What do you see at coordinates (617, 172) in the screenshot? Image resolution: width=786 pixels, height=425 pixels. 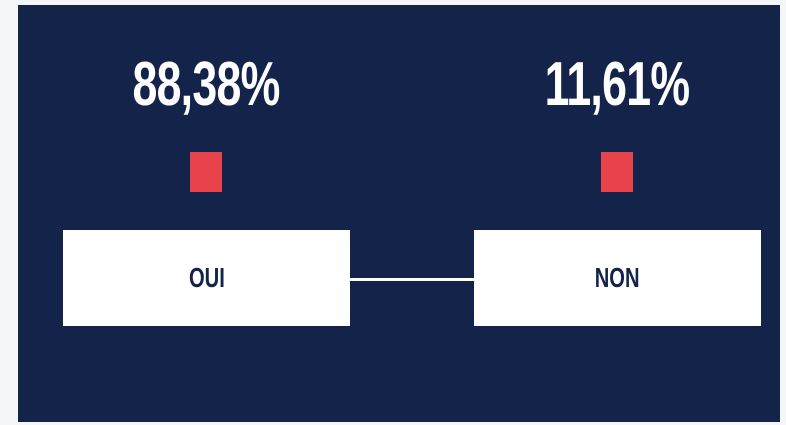 I see `marker-non` at bounding box center [617, 172].